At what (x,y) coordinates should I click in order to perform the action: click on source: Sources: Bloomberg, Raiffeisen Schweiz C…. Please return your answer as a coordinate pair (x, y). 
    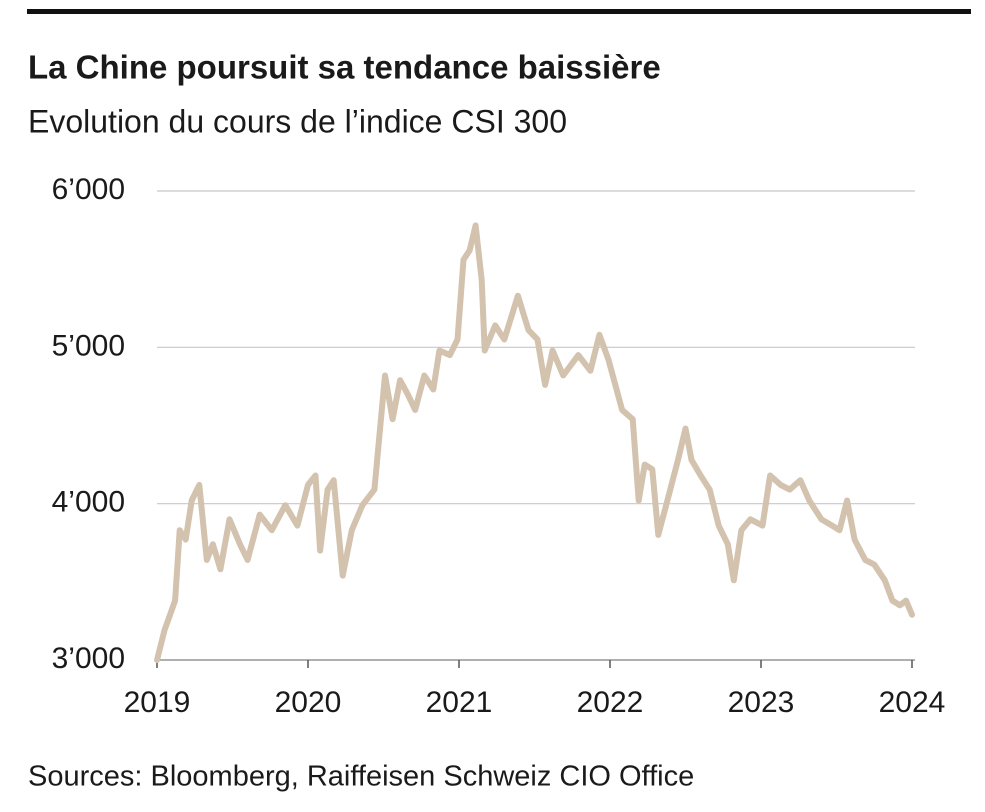
    Looking at the image, I should click on (361, 777).